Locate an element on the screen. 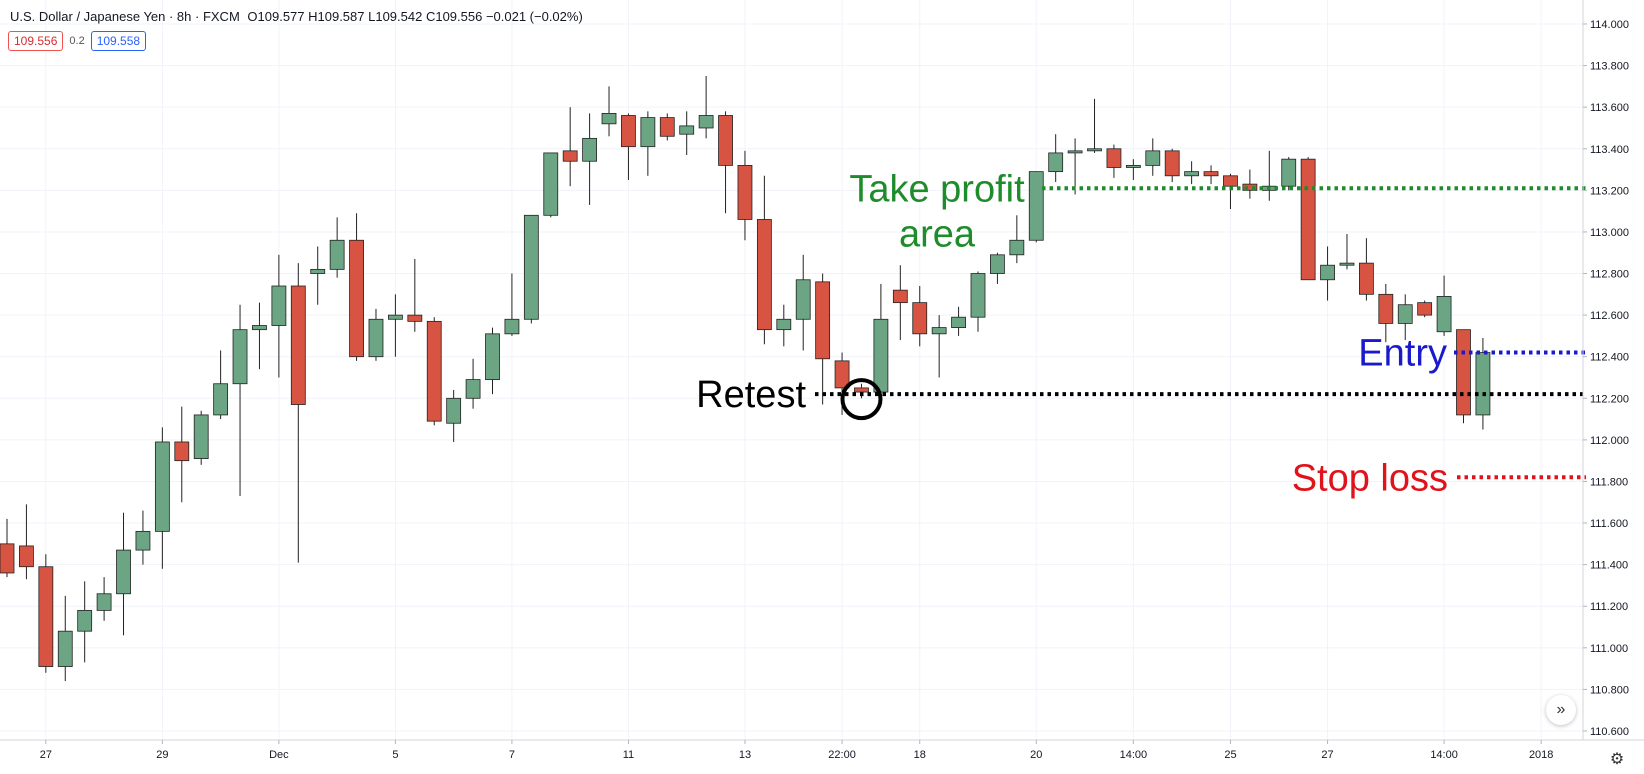  scroll-to-realtime-button: » is located at coordinates (1561, 710).